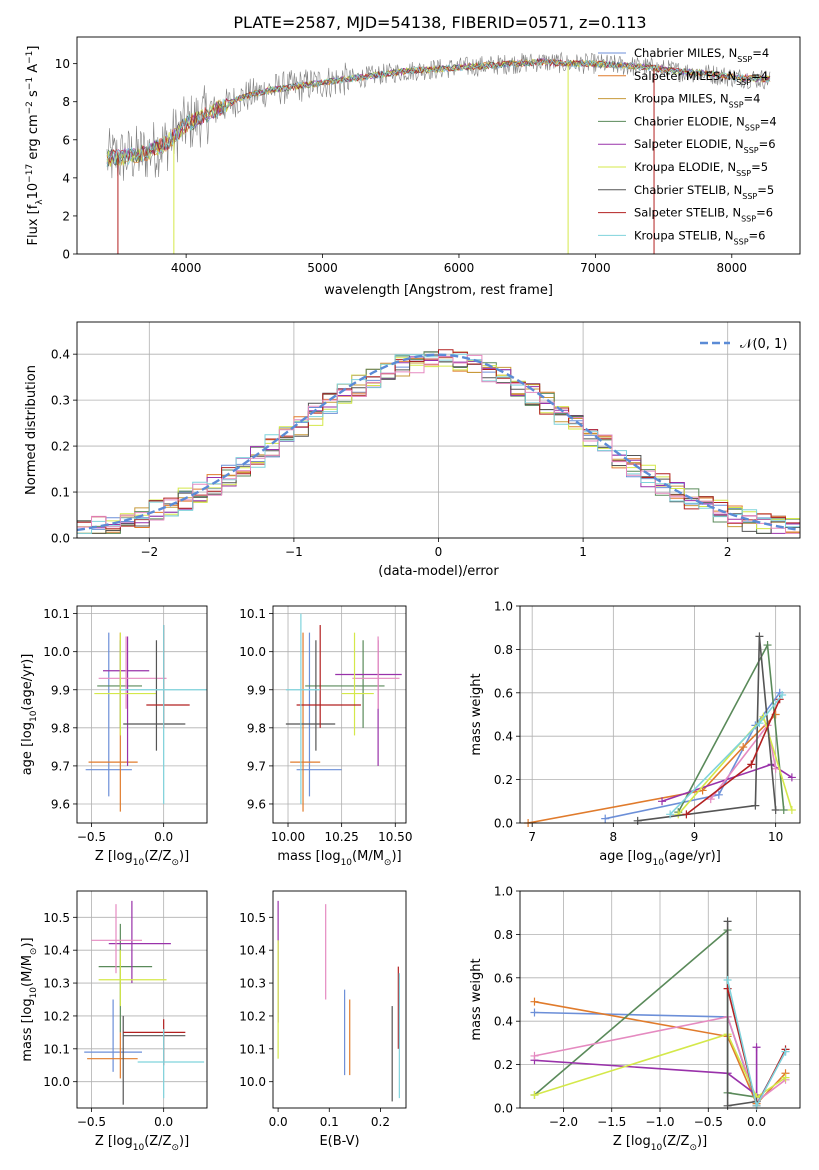  What do you see at coordinates (625, 856) in the screenshot?
I see `label-part: age [log` at bounding box center [625, 856].